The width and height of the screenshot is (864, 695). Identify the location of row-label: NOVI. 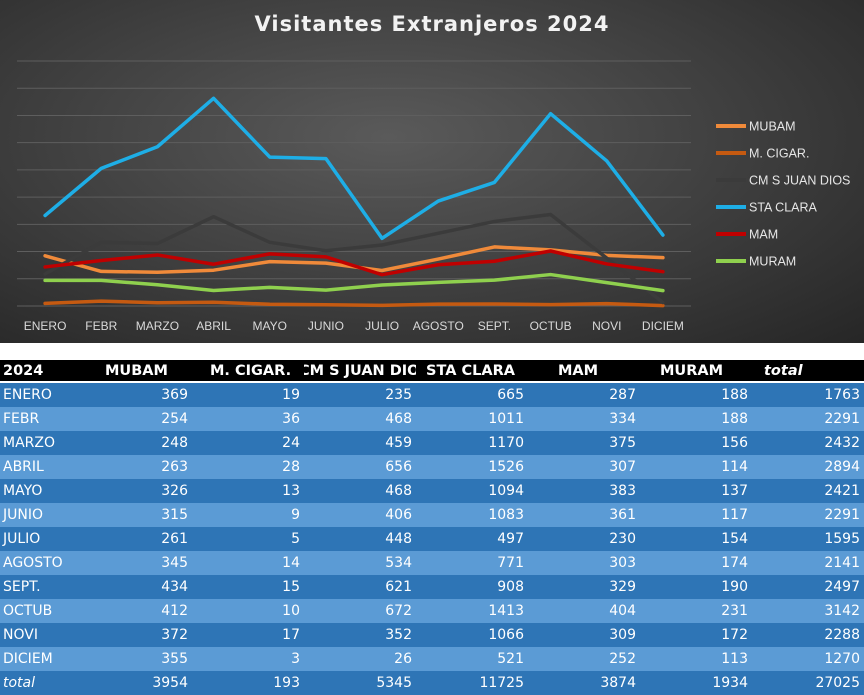
(40, 635).